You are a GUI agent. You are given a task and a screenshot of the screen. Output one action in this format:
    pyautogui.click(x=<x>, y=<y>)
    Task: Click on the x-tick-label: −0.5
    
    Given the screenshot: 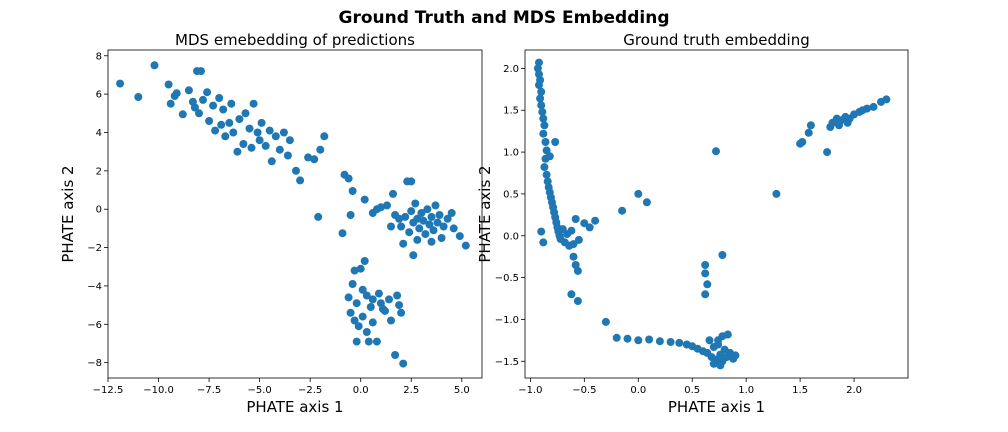 What is the action you would take?
    pyautogui.click(x=584, y=390)
    